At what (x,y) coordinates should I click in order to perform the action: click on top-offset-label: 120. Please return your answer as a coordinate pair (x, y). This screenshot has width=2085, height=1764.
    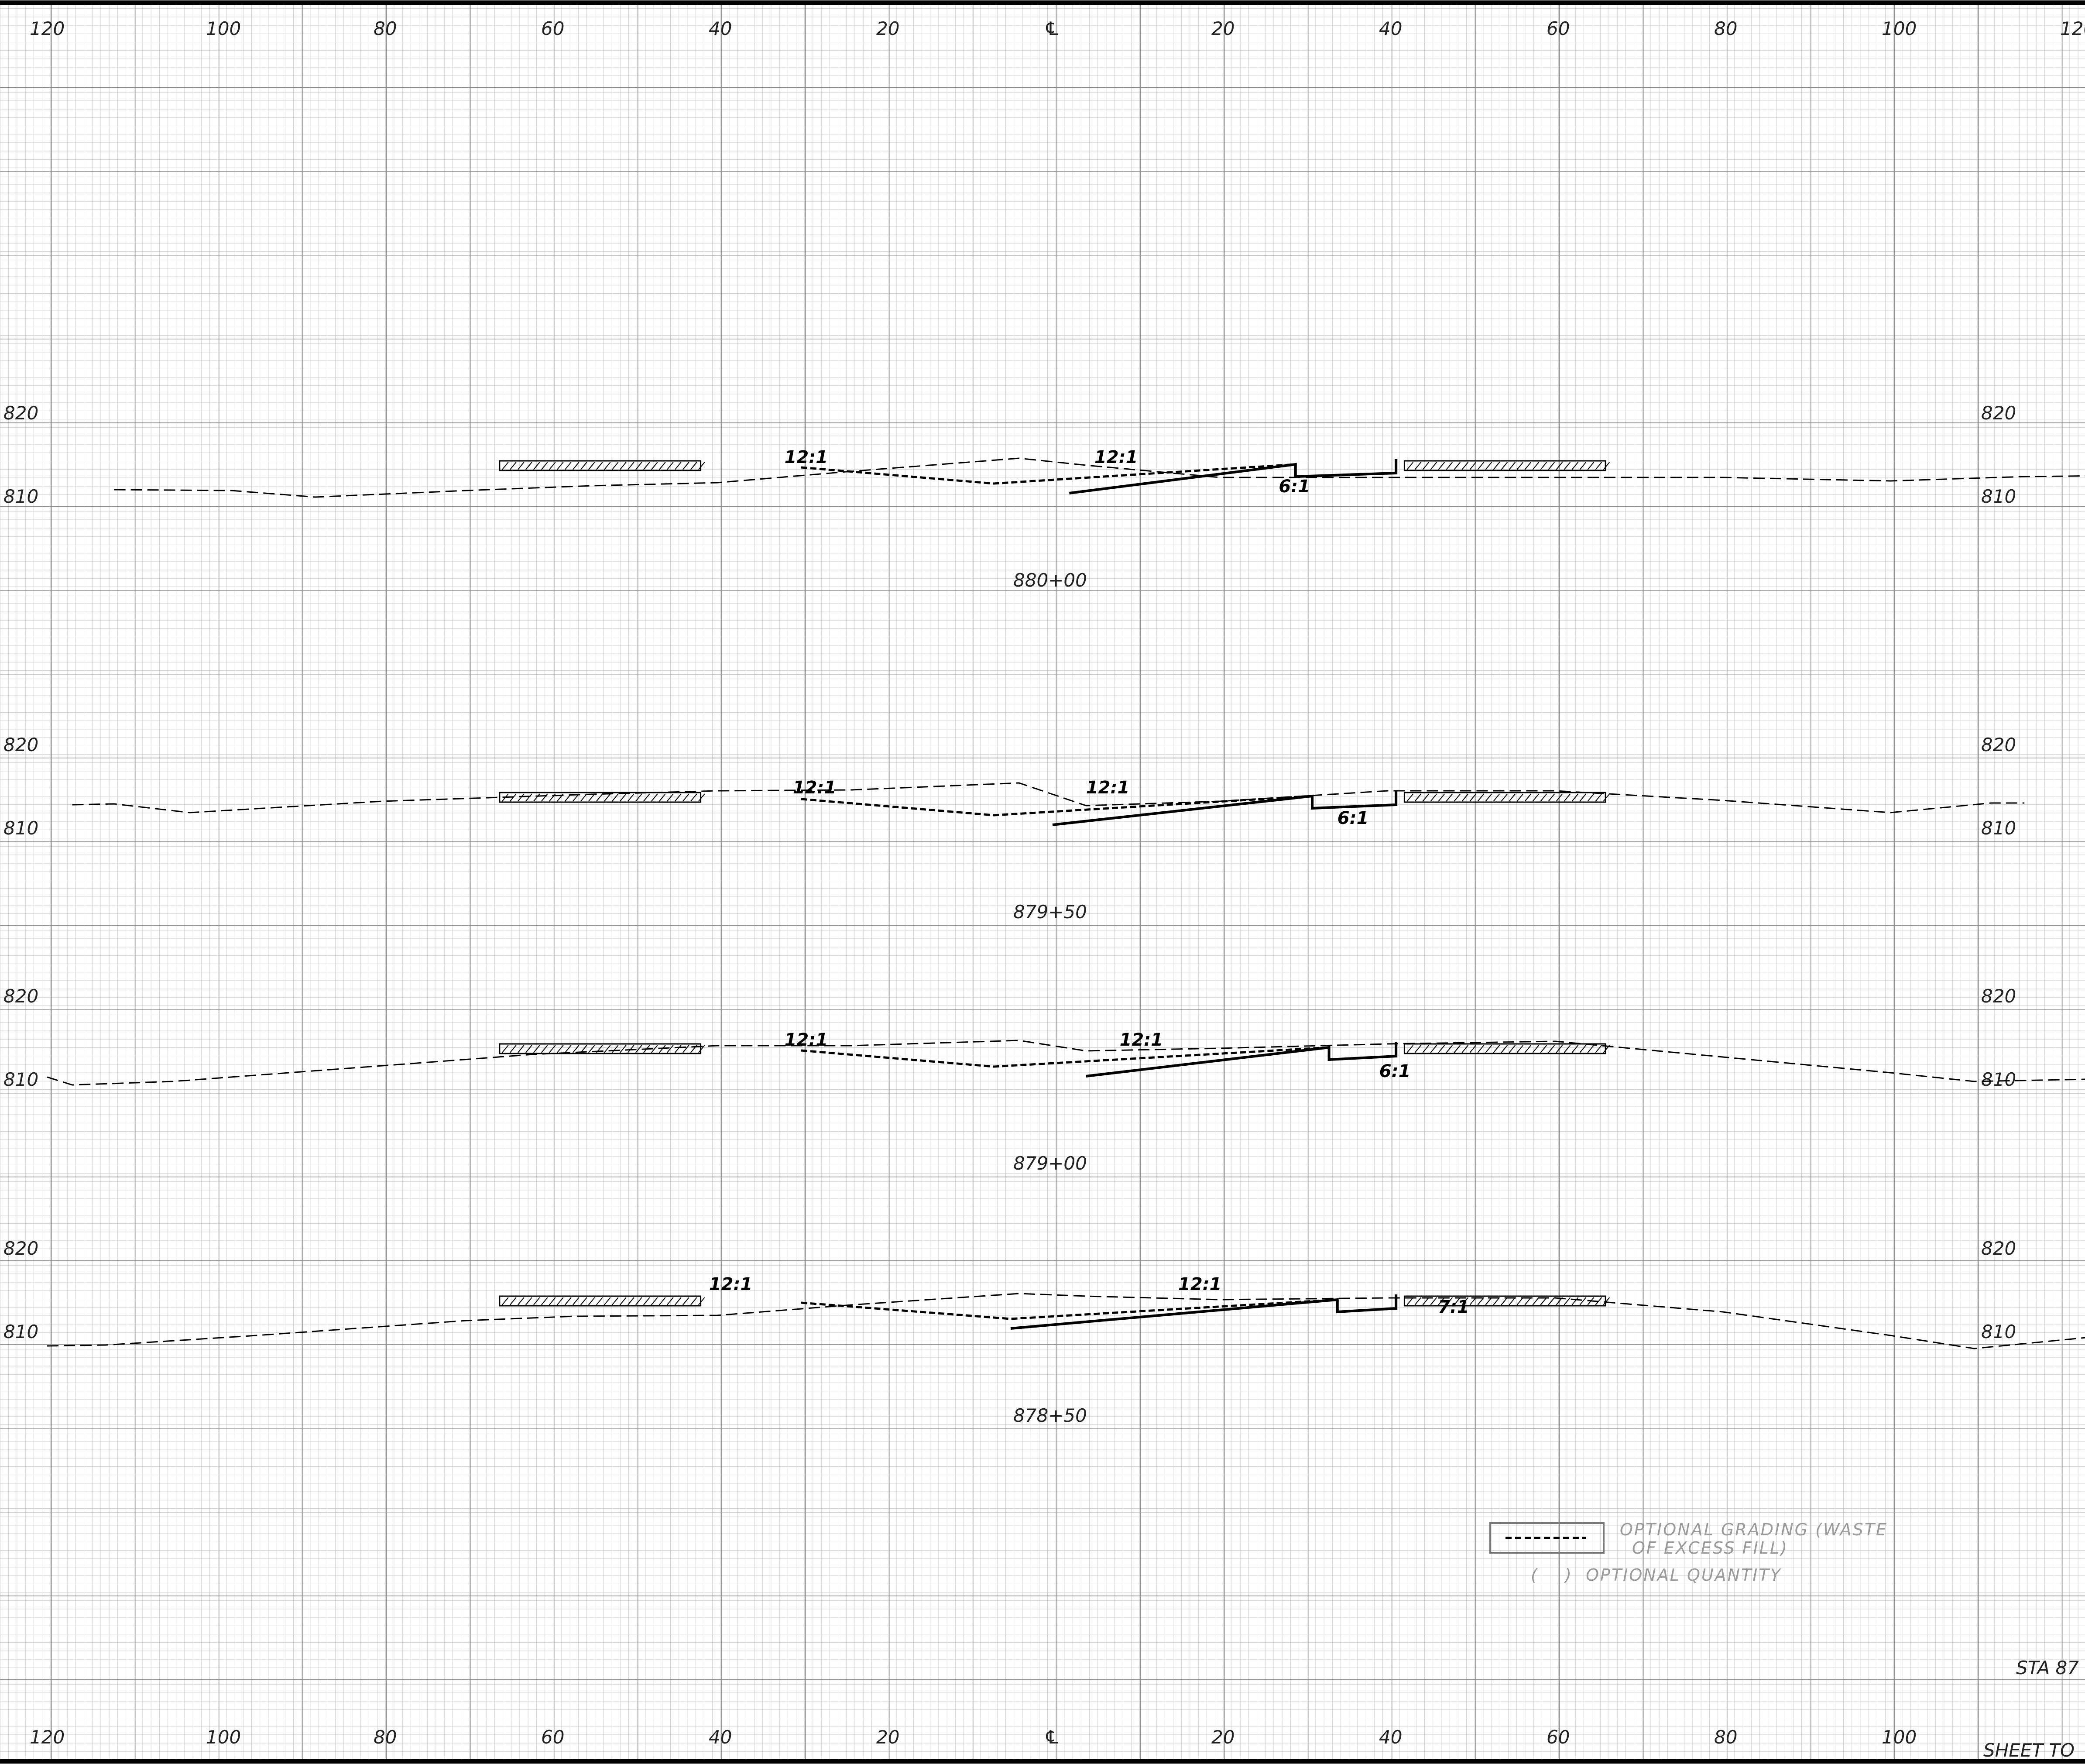
    Looking at the image, I should click on (47, 28).